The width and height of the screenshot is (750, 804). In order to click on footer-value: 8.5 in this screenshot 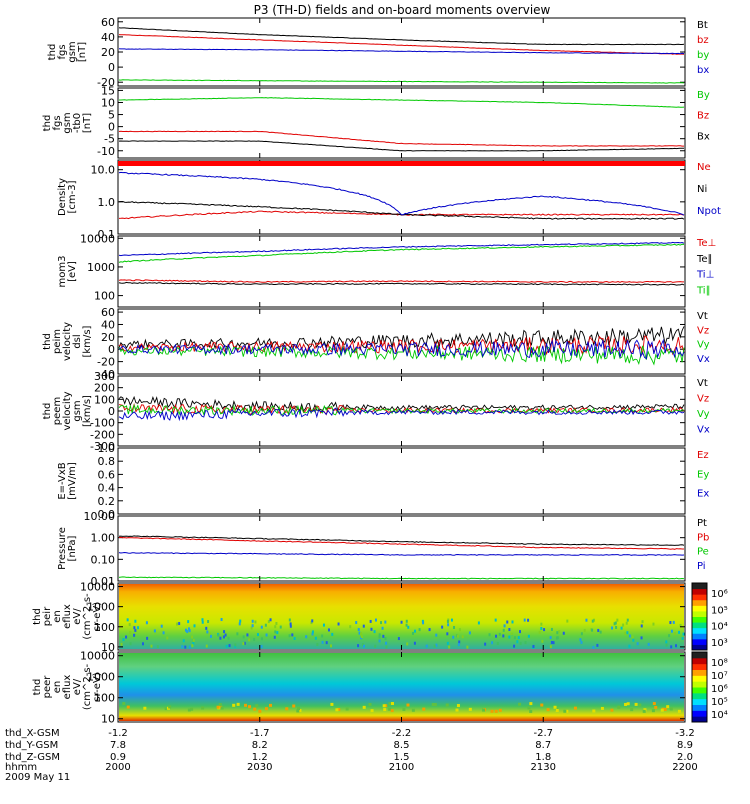, I will do `click(402, 745)`.